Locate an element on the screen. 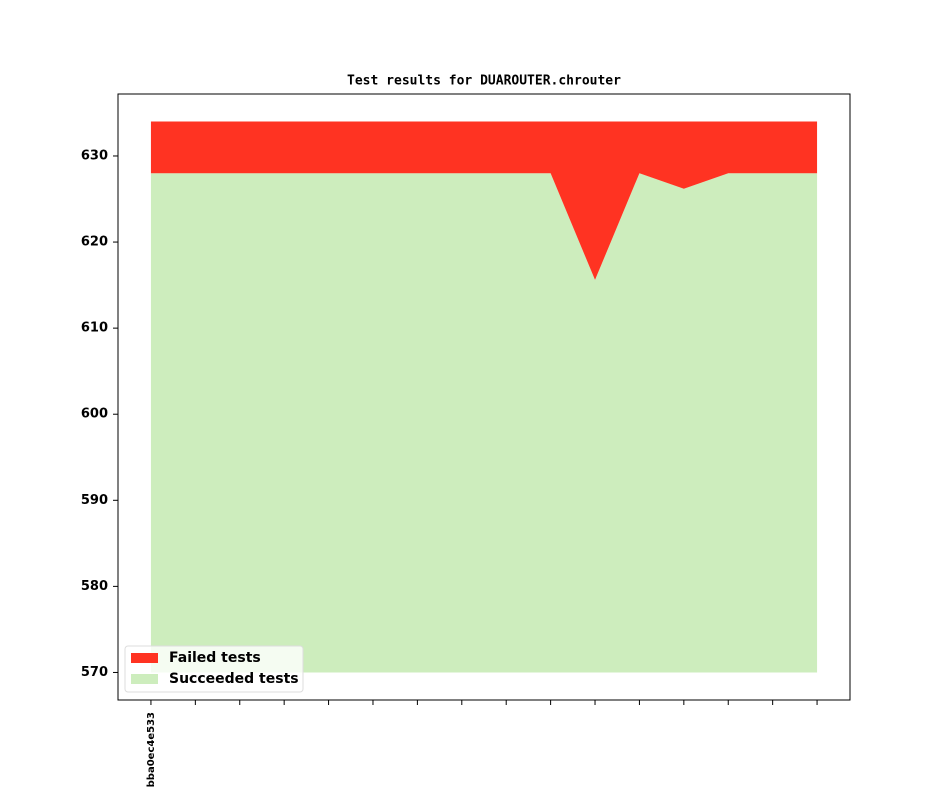  y-tick-label: 620 is located at coordinates (94, 242).